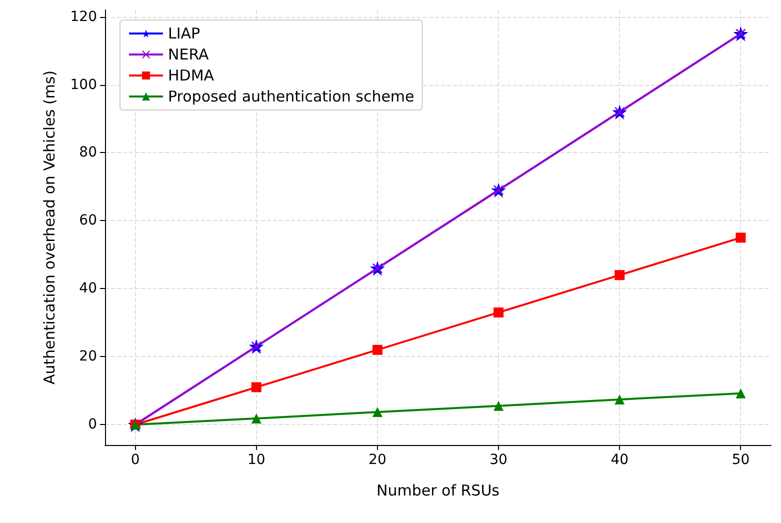 This screenshot has width=781, height=523. What do you see at coordinates (256, 460) in the screenshot?
I see `x-tick-label: 10` at bounding box center [256, 460].